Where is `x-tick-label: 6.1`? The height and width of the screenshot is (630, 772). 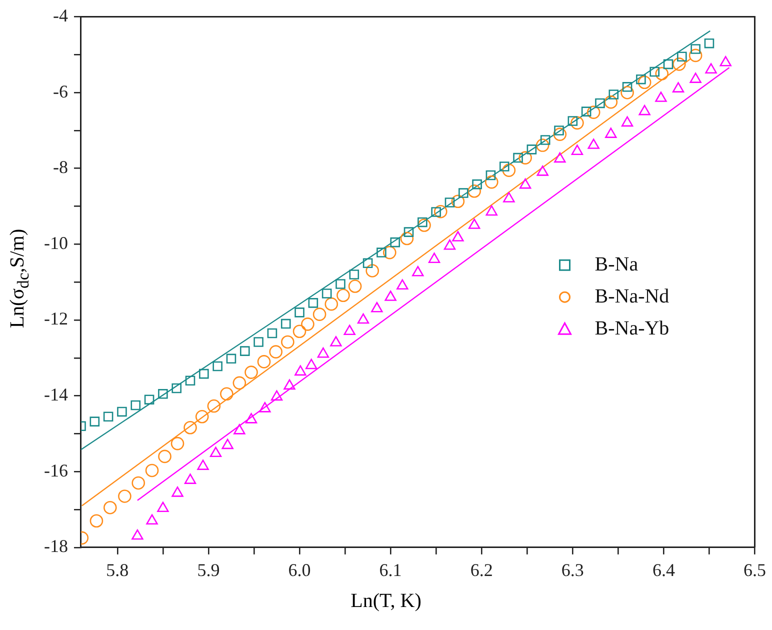
x-tick-label: 6.1 is located at coordinates (390, 570).